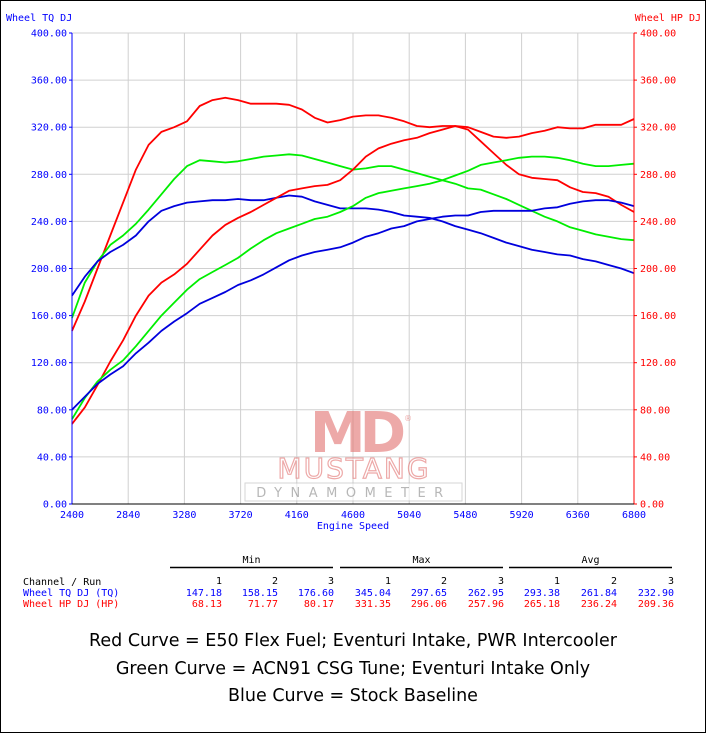  Describe the element at coordinates (353, 245) in the screenshot. I see `series-line-tq-run3` at that location.